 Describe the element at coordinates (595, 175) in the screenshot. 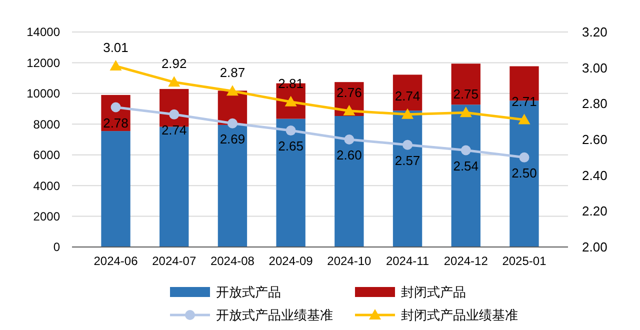

I see `y2-tick-label: 2.40` at that location.